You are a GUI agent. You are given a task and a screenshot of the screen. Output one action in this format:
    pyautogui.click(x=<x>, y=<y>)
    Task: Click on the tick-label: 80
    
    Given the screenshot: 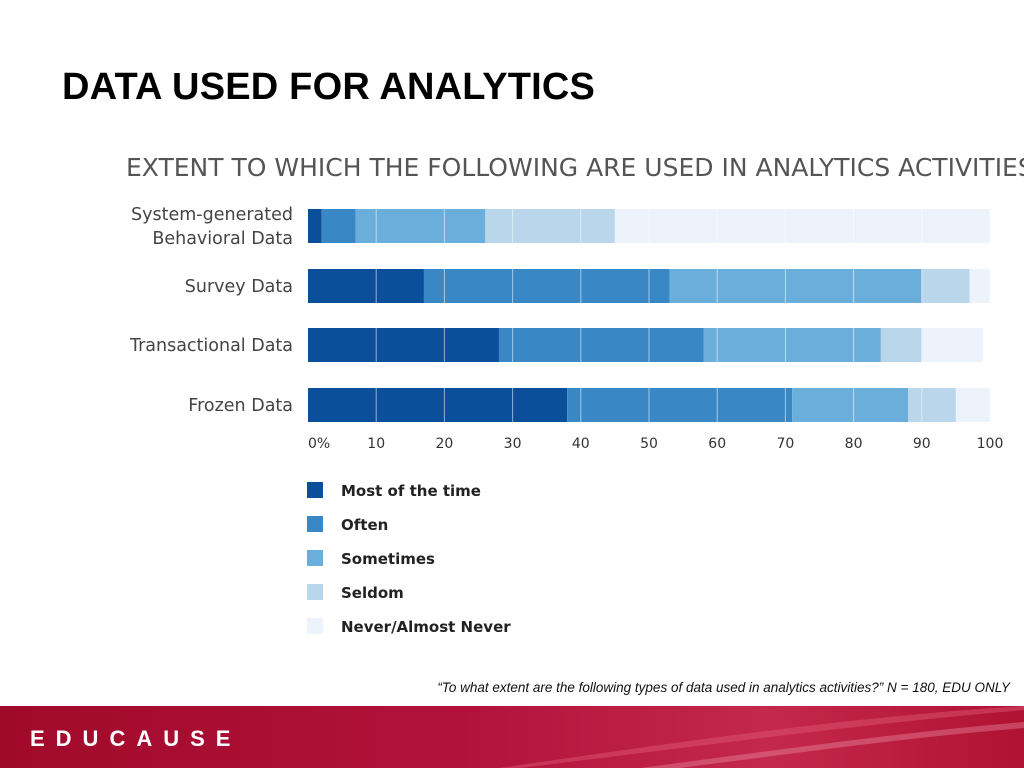 What is the action you would take?
    pyautogui.click(x=854, y=444)
    